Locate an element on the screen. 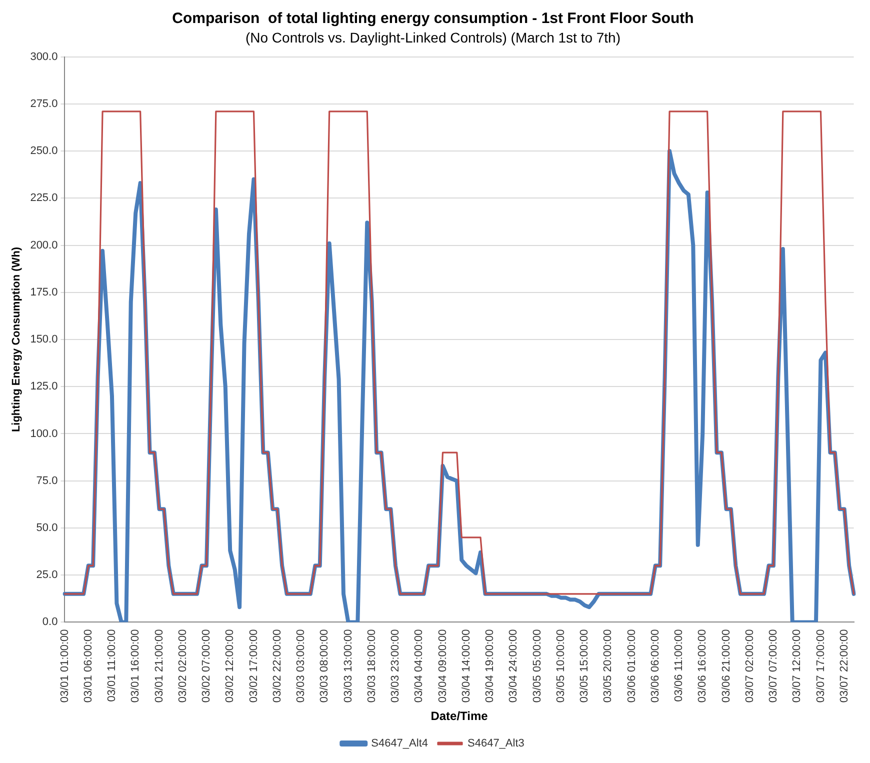 Image resolution: width=870 pixels, height=763 pixels. x-tick-label: 03/04 24:00:00 is located at coordinates (514, 666).